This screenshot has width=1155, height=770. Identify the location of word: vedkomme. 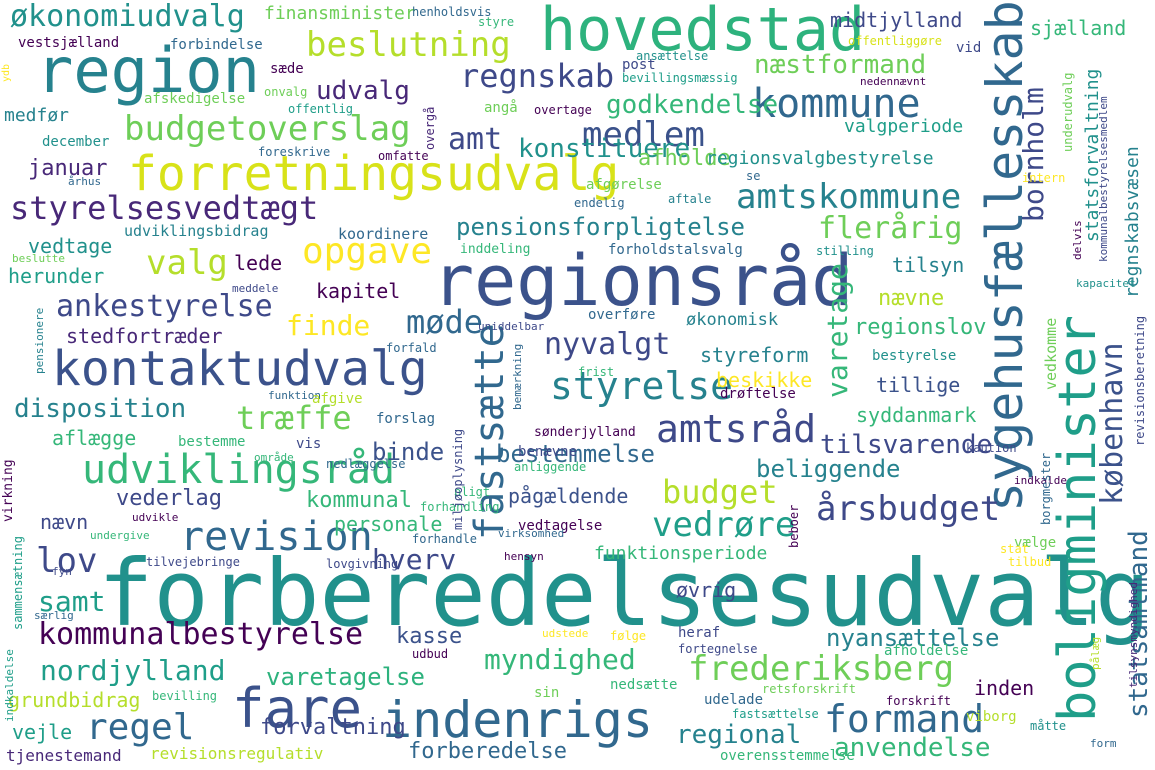
(1051, 353).